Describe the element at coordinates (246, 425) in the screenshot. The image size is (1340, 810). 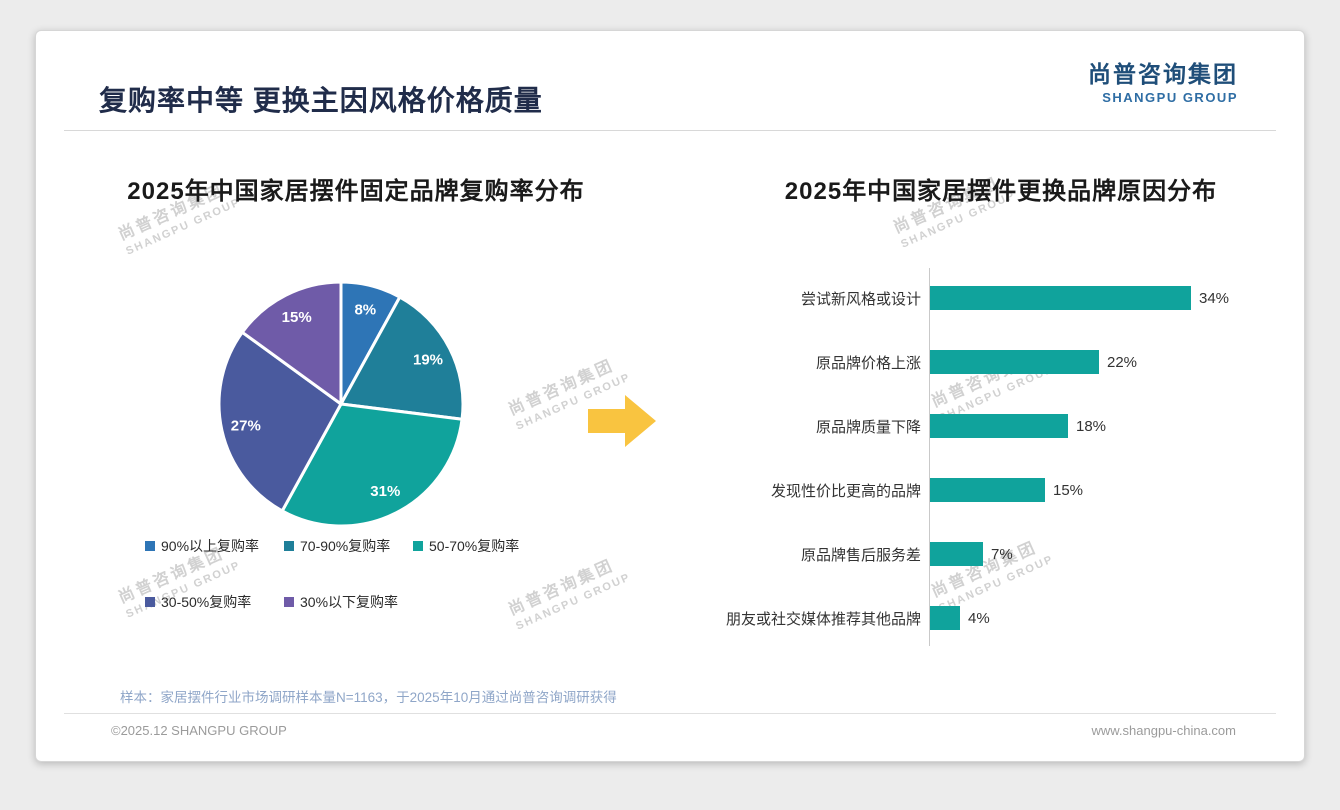
I see `pie-slice-label: 27%` at that location.